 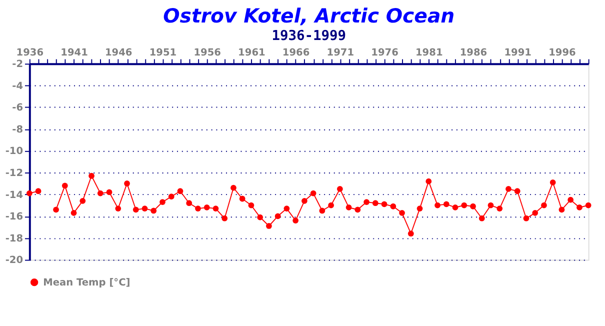 I want to click on y-tick-label: -4, so click(x=18, y=86).